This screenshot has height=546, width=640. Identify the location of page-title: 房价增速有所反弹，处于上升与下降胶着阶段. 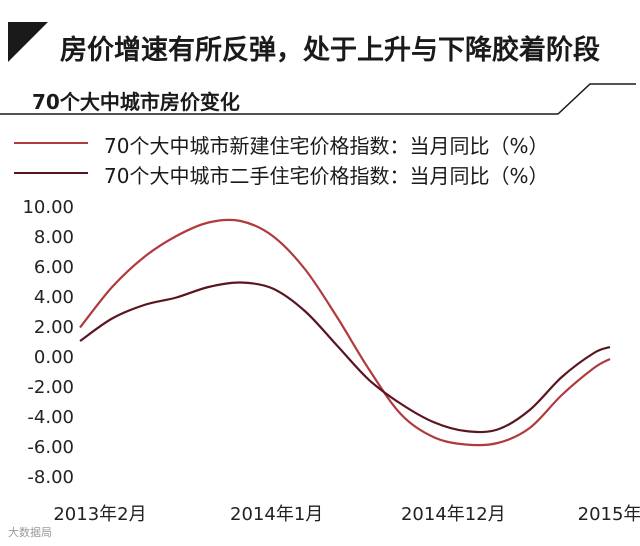
(330, 50).